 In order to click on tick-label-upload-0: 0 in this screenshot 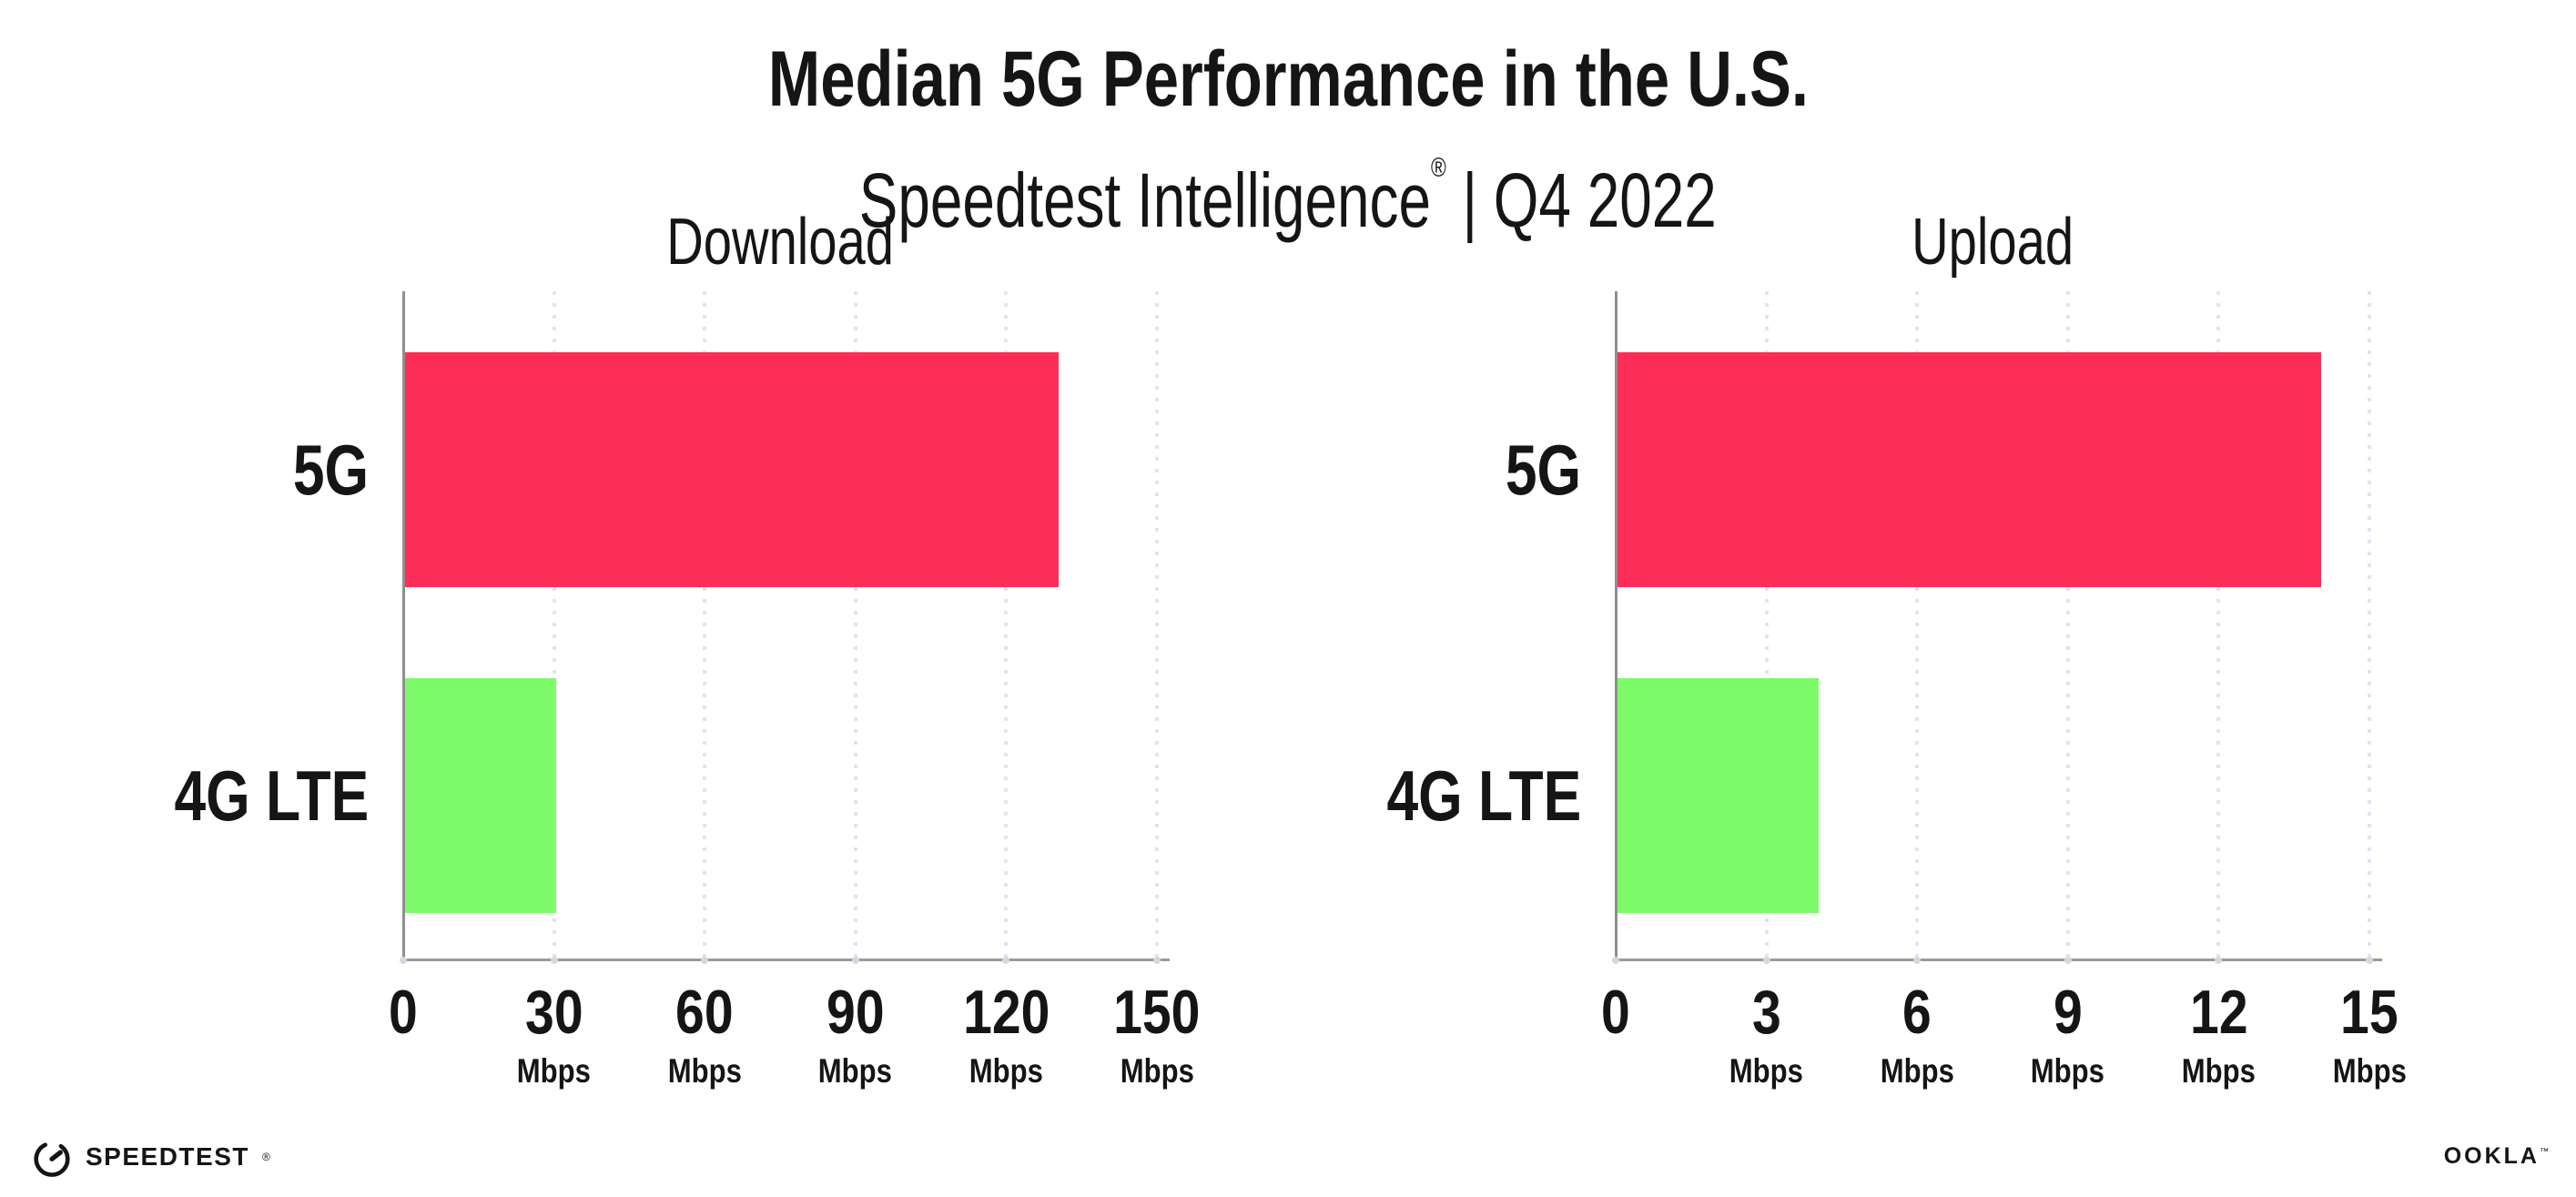, I will do `click(1616, 1012)`.